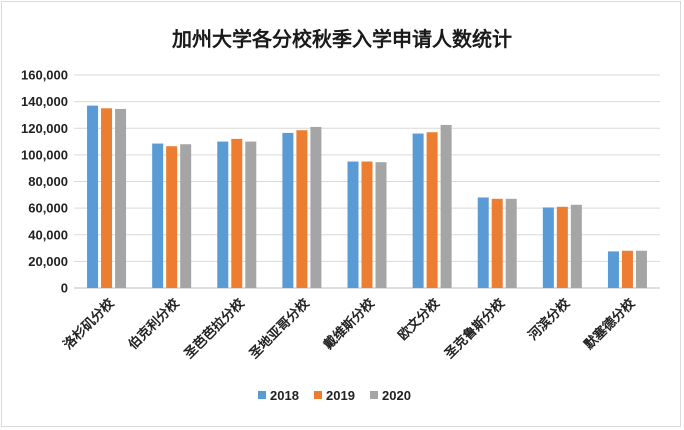  I want to click on legend-label-2020: 2020, so click(396, 395).